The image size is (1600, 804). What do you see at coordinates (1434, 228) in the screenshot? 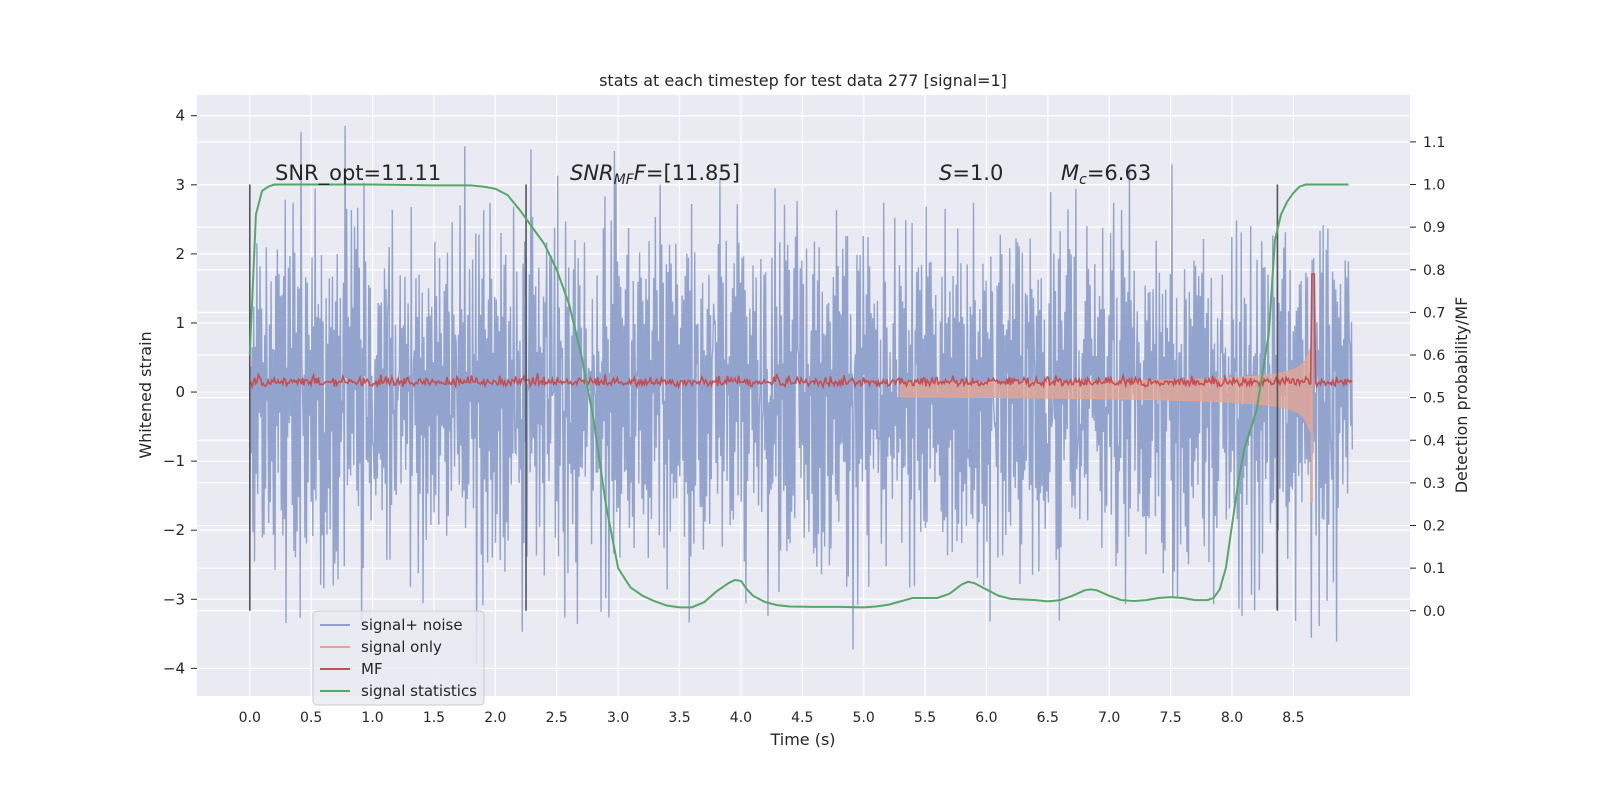
I see `y-right-tick-label-2: 0.9` at bounding box center [1434, 228].